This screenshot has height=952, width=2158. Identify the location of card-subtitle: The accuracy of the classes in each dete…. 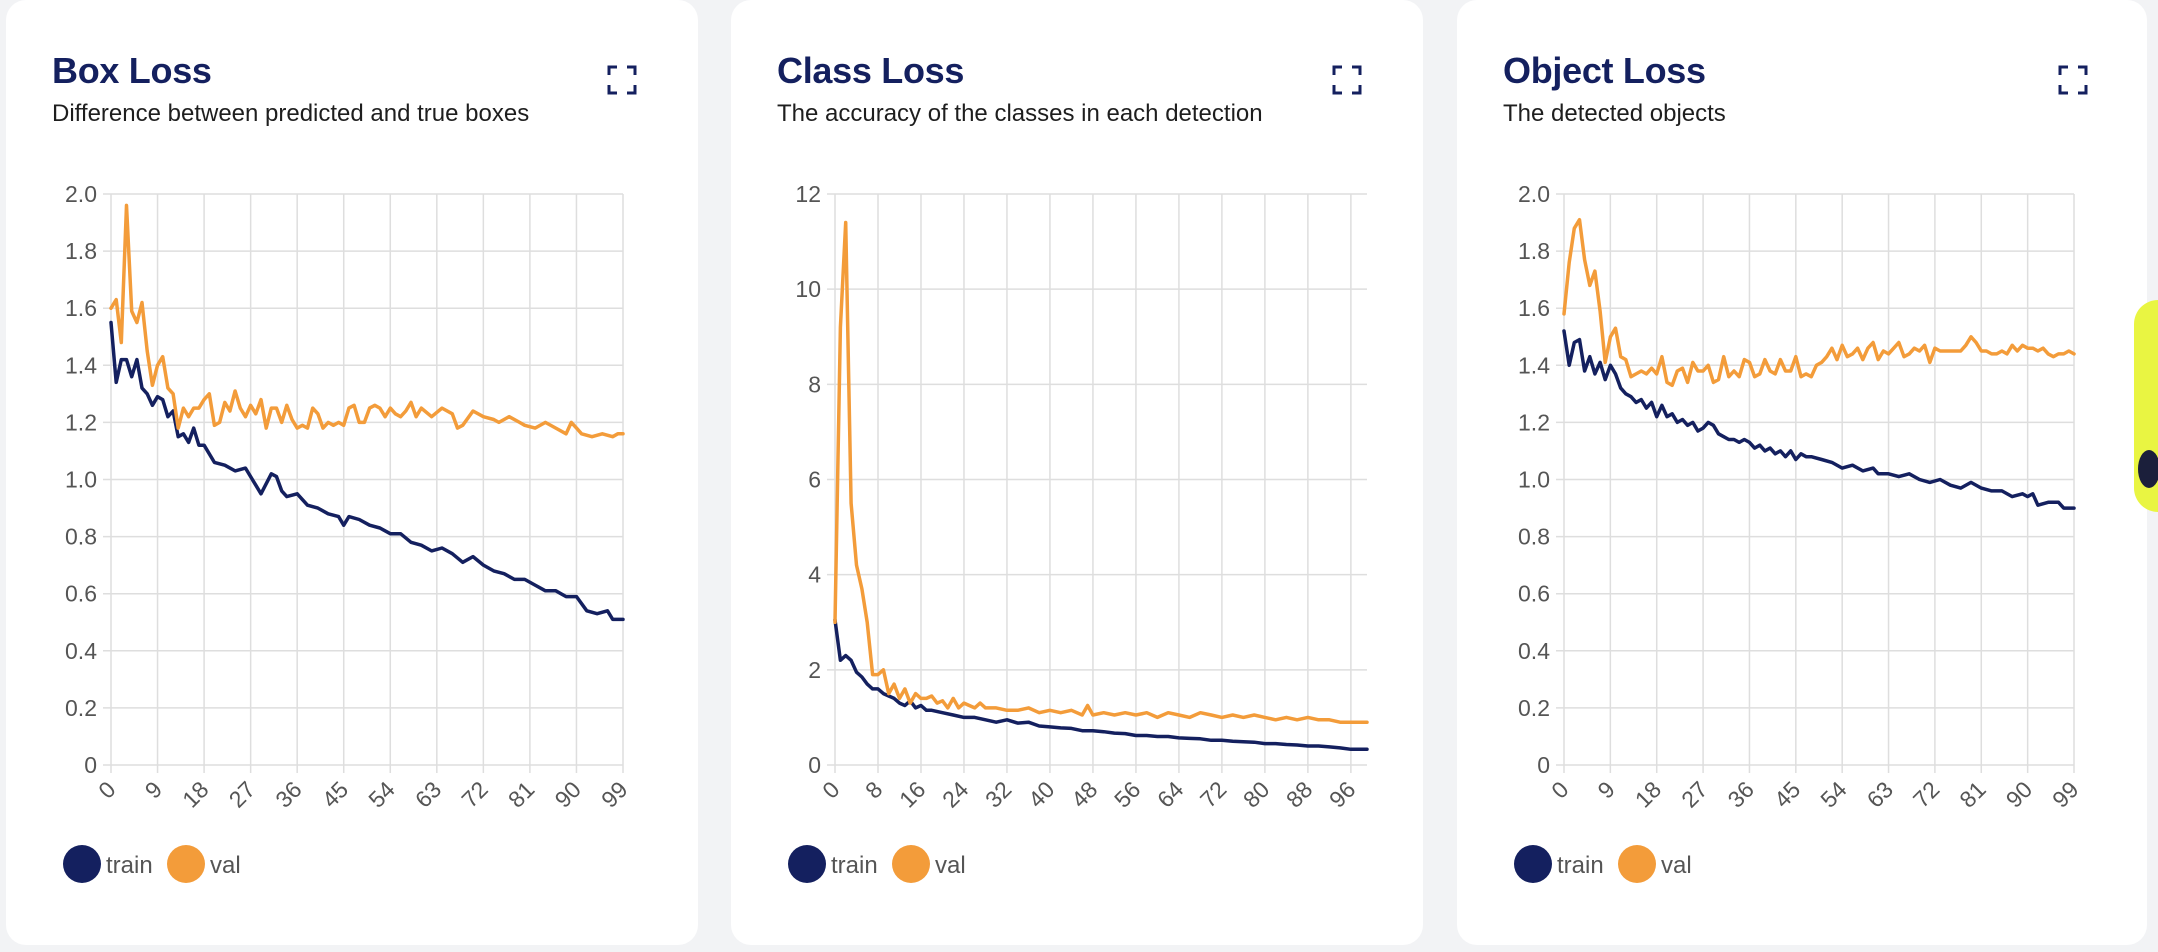
(1020, 113).